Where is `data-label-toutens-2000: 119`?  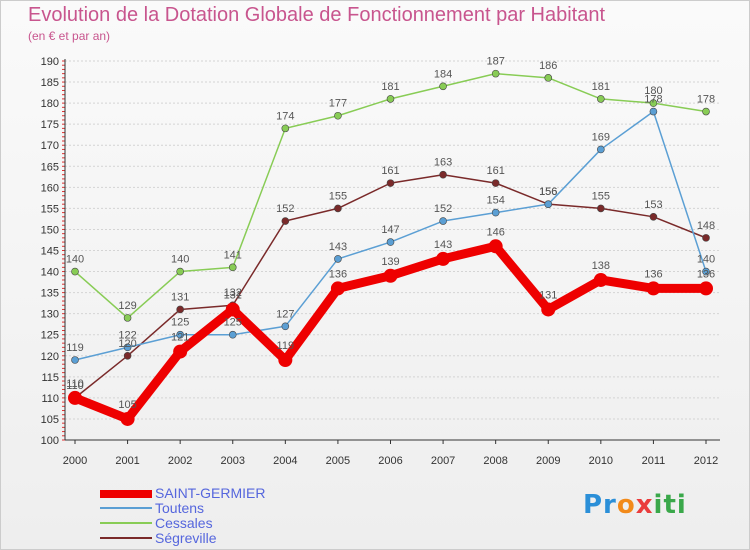
data-label-toutens-2000: 119 is located at coordinates (75, 348).